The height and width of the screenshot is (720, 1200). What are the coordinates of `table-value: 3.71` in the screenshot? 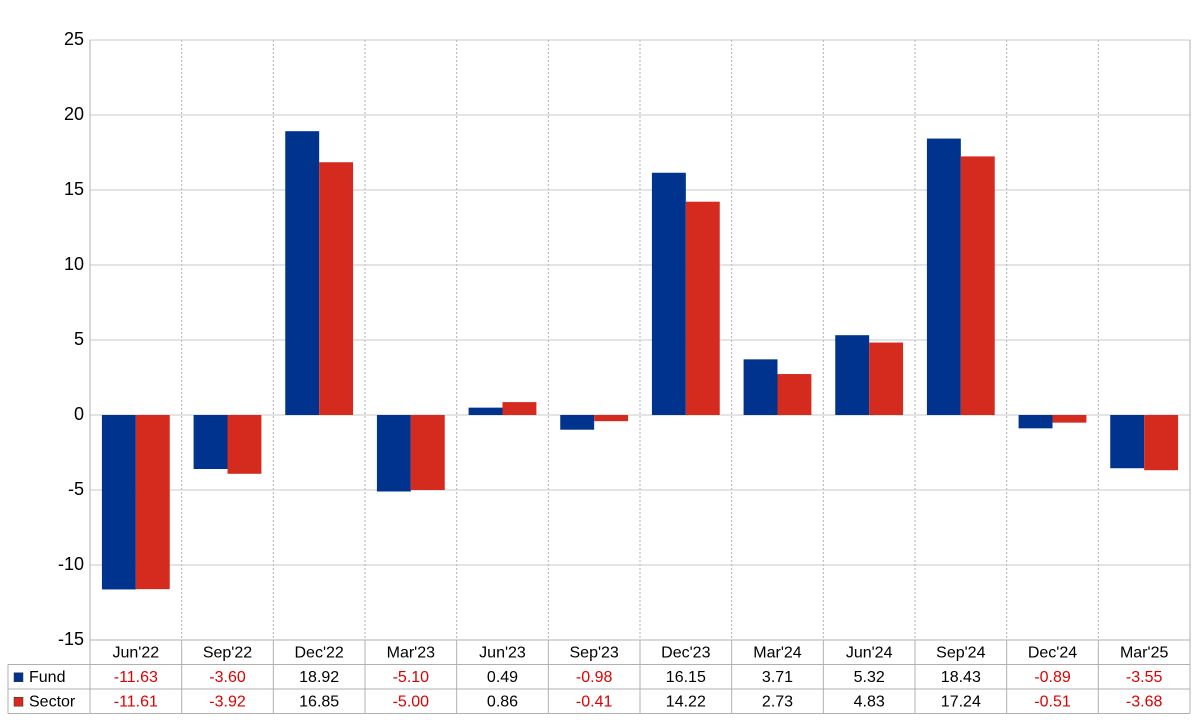 It's located at (777, 677).